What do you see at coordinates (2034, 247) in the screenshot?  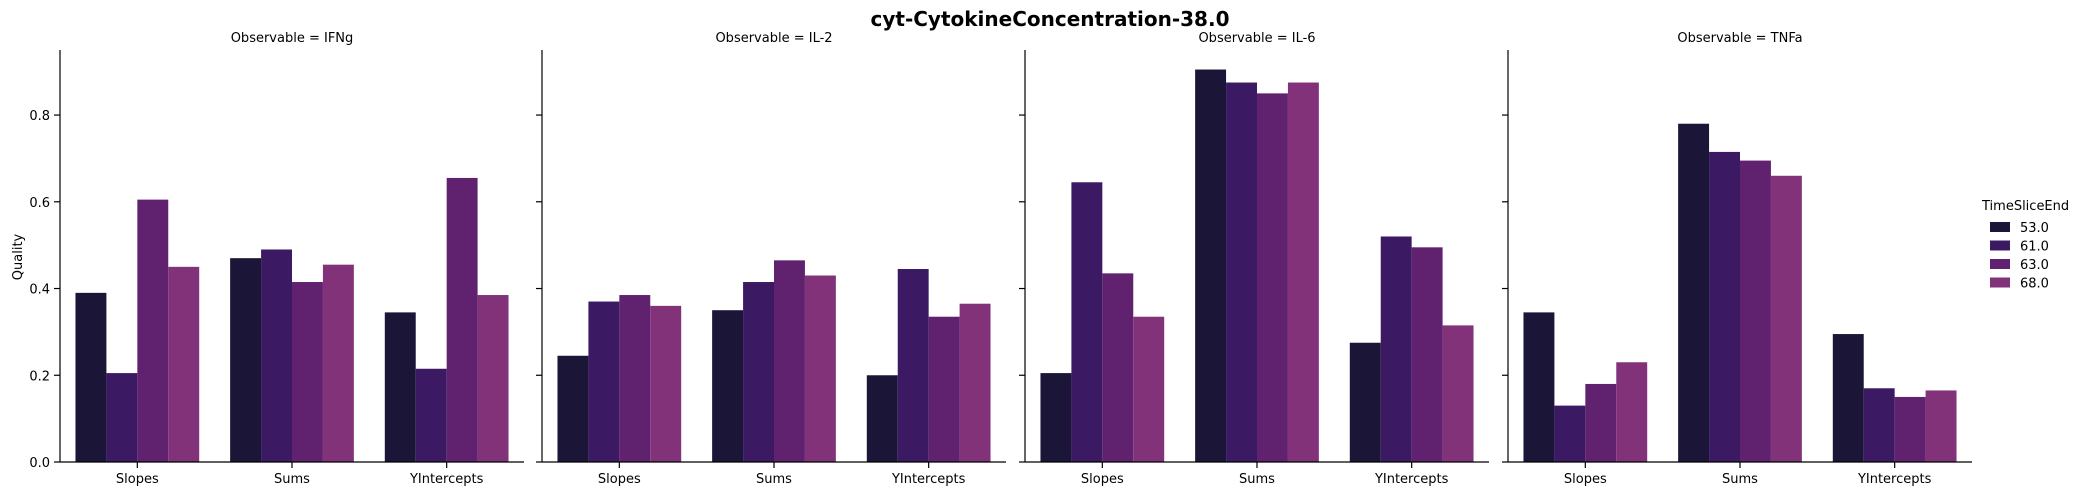 I see `legend-label: 61.0` at bounding box center [2034, 247].